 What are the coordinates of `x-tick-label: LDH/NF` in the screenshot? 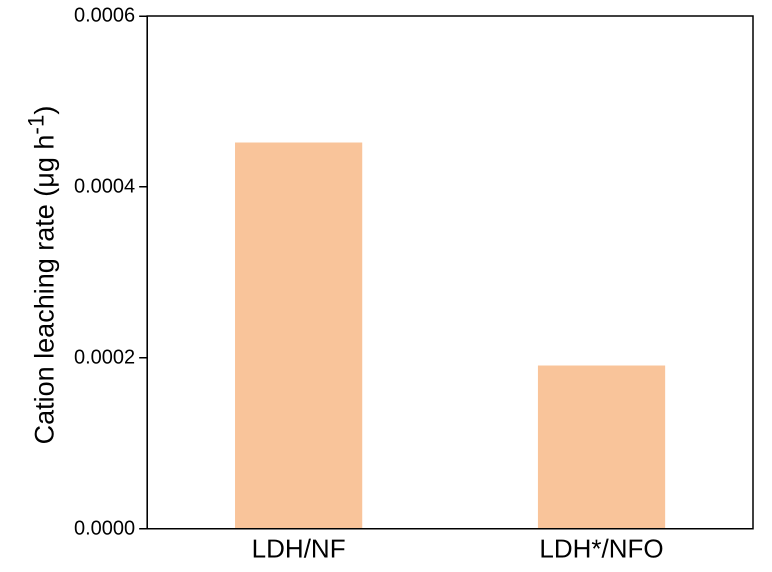 It's located at (299, 549).